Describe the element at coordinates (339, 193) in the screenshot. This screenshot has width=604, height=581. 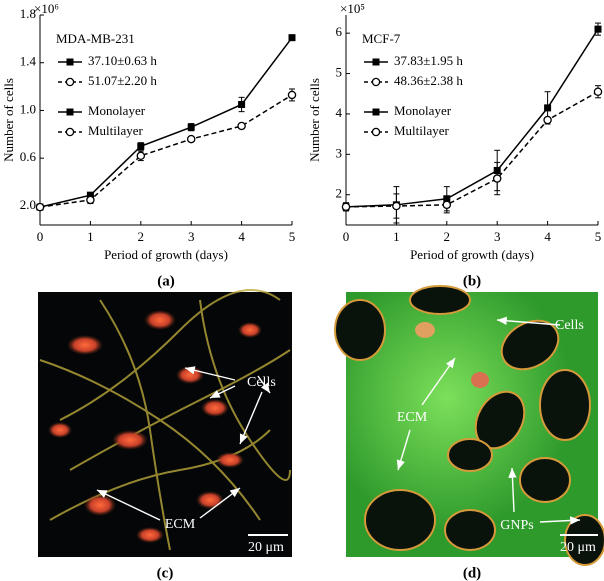
I see `y-tick-label: 2` at that location.